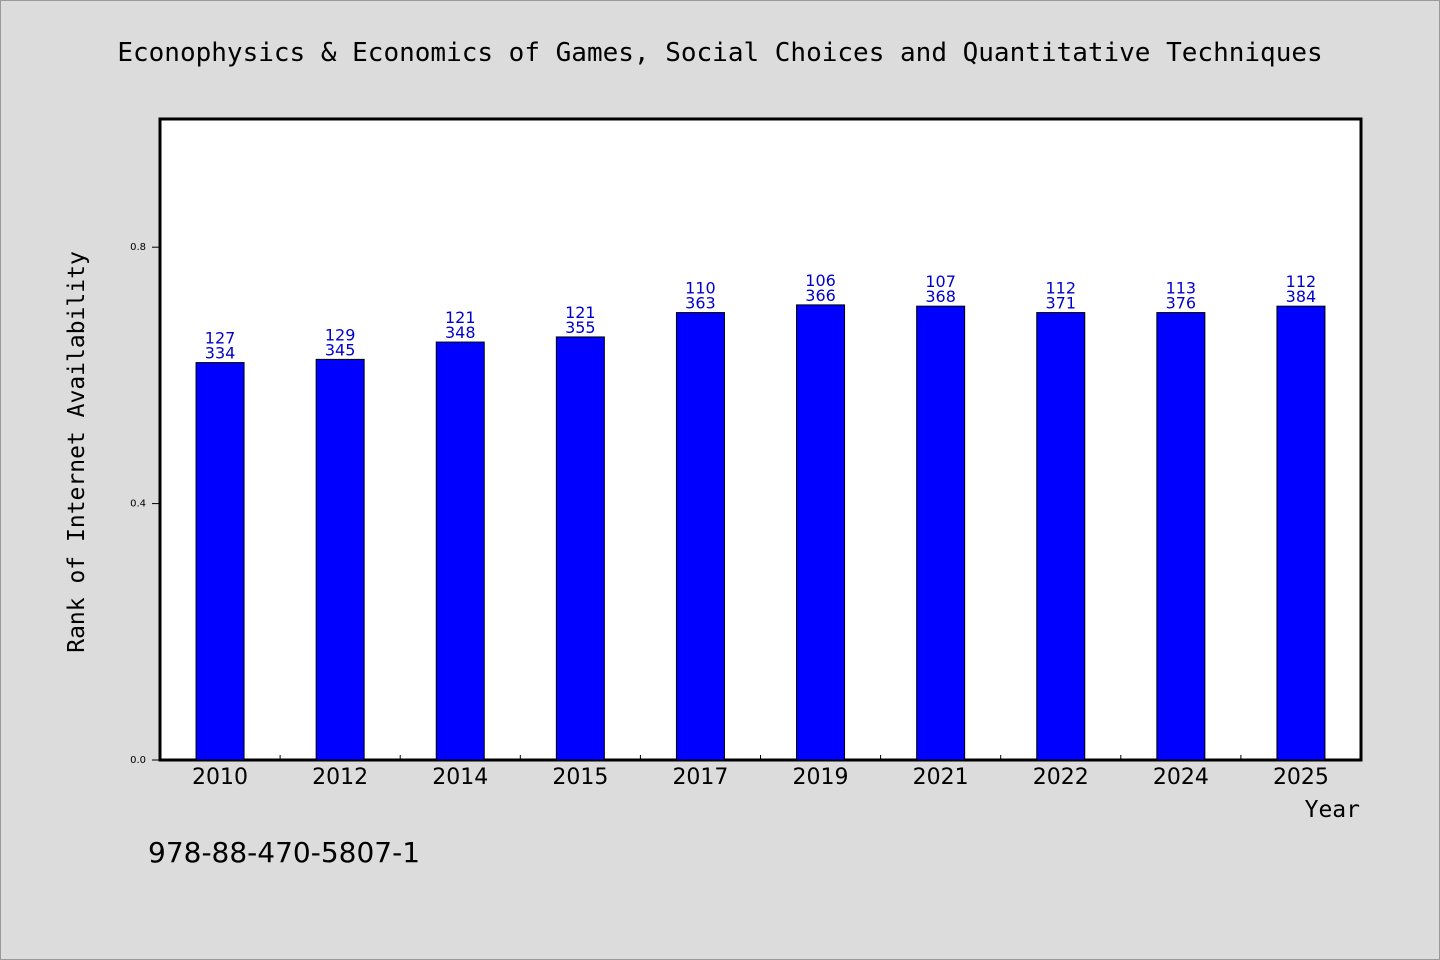 The height and width of the screenshot is (960, 1440). What do you see at coordinates (1061, 777) in the screenshot?
I see `x-tick-label: 2022` at bounding box center [1061, 777].